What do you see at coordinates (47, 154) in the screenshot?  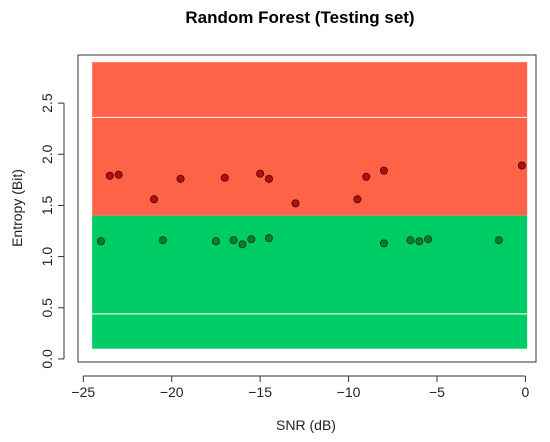 I see `y-tick-label-4: 2.0` at bounding box center [47, 154].